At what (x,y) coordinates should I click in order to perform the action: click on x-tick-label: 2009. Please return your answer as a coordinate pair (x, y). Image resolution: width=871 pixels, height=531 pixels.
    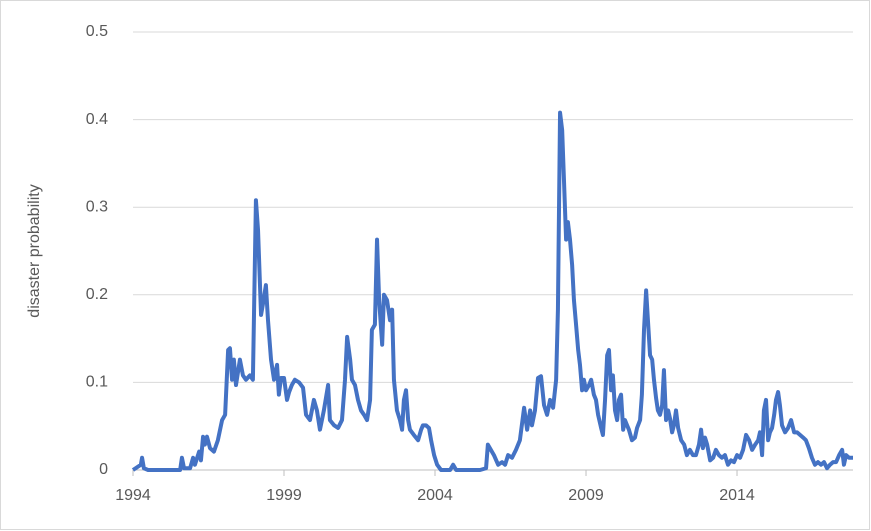
    Looking at the image, I should click on (586, 495).